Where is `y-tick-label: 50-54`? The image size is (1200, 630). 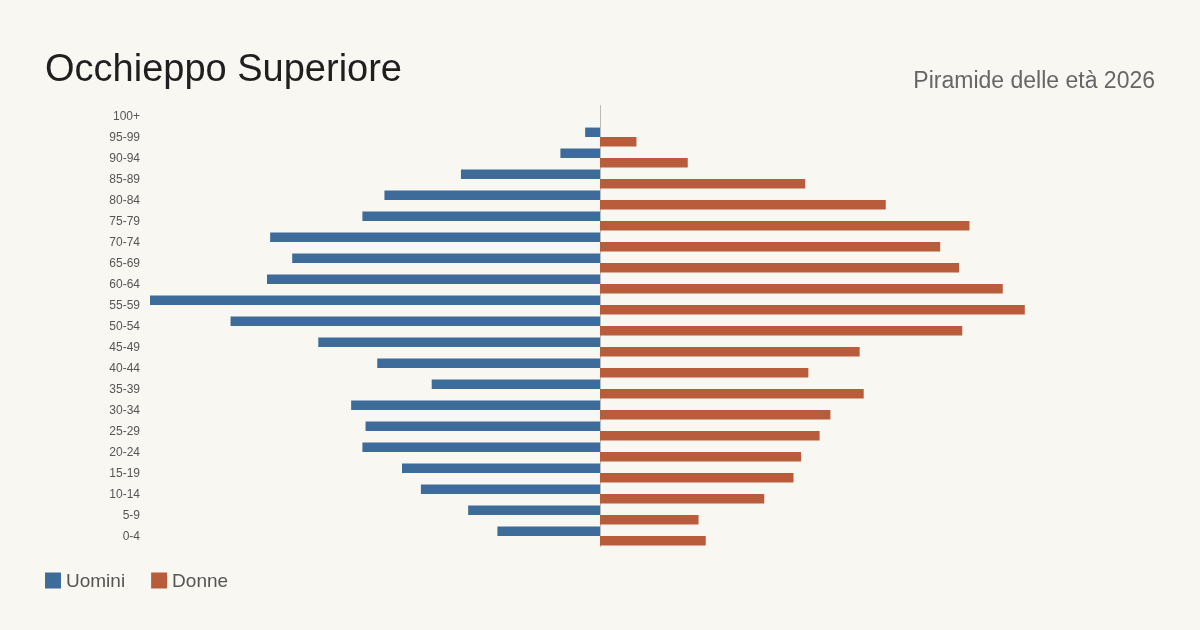 y-tick-label: 50-54 is located at coordinates (125, 326).